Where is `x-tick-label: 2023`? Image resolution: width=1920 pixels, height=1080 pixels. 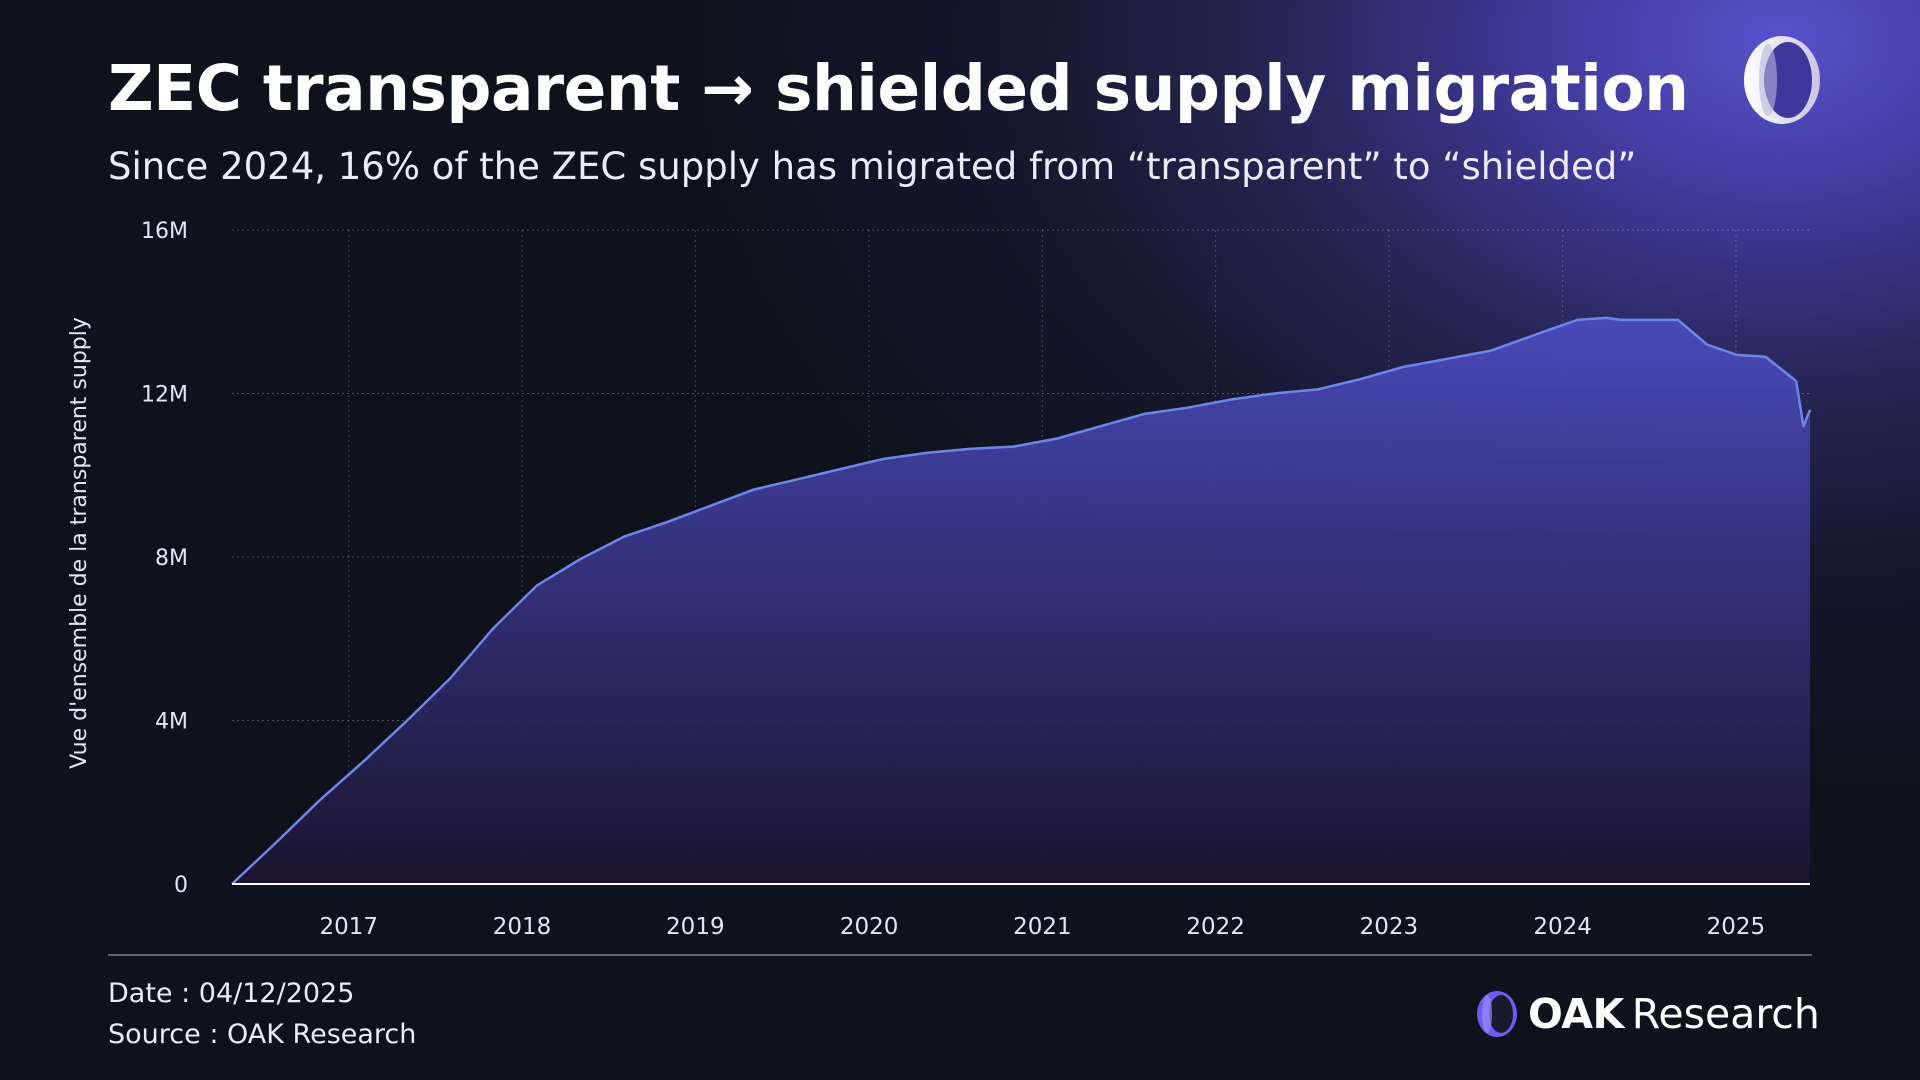 x-tick-label: 2023 is located at coordinates (1389, 927).